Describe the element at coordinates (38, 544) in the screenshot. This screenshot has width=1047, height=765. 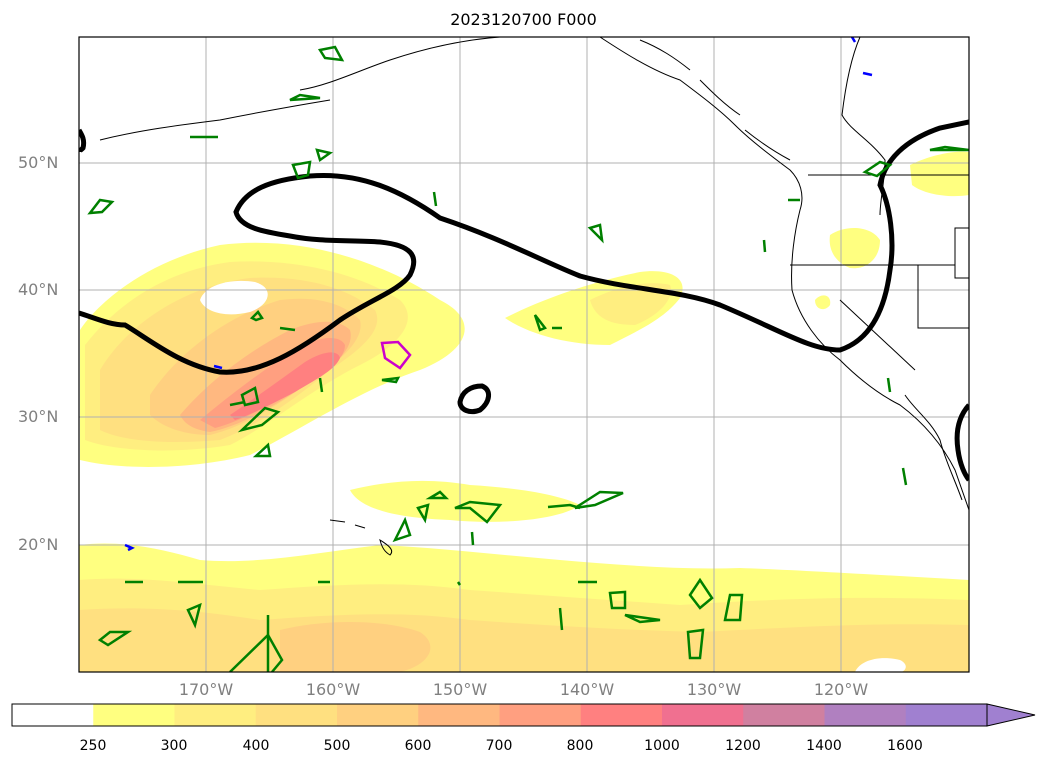
I see `lat-label-20n: 20°N` at that location.